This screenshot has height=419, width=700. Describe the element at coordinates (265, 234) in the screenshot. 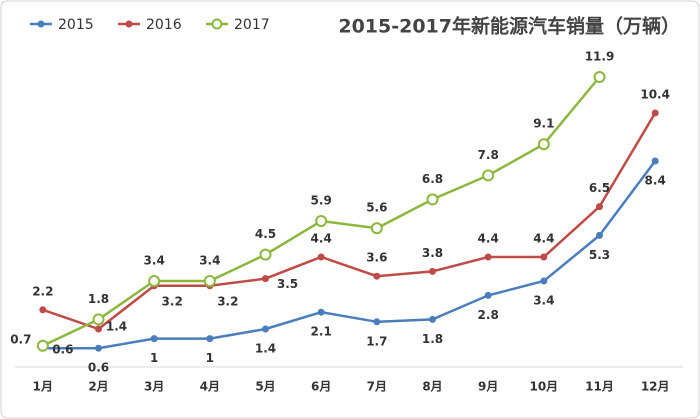

I see `data-label: 4.5` at that location.